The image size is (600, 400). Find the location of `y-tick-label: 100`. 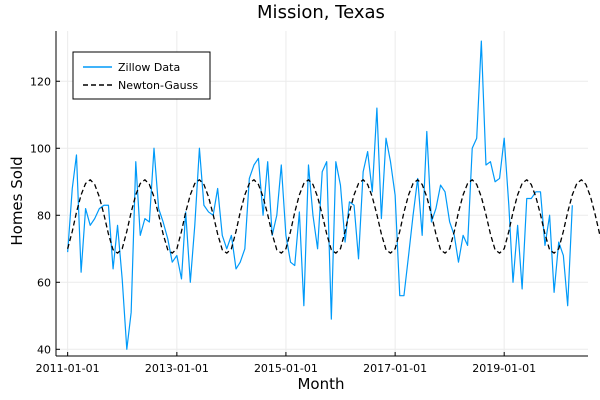

y-tick-label: 100 is located at coordinates (40, 148).